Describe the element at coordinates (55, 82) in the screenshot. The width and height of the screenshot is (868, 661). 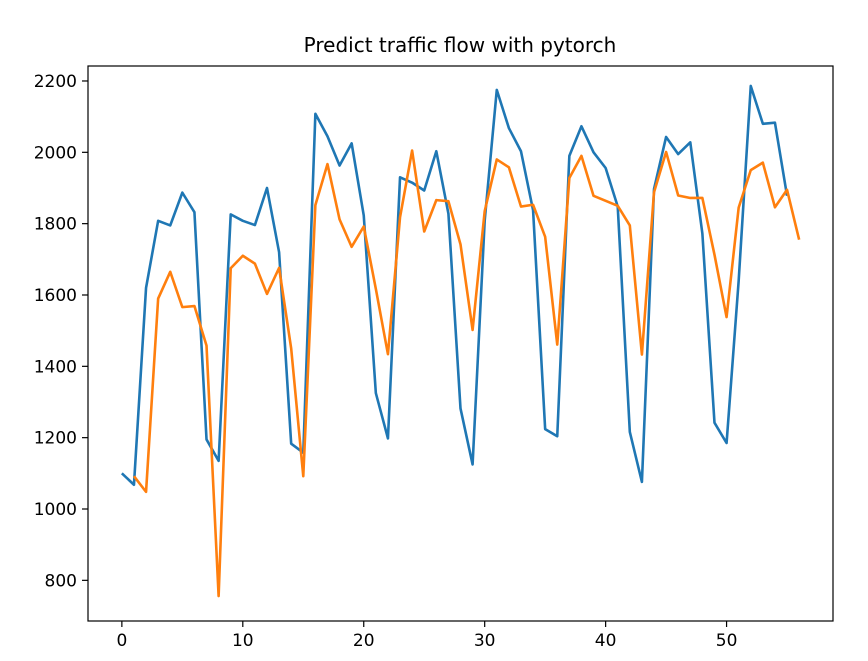
I see `y-tick-label: 2200` at that location.